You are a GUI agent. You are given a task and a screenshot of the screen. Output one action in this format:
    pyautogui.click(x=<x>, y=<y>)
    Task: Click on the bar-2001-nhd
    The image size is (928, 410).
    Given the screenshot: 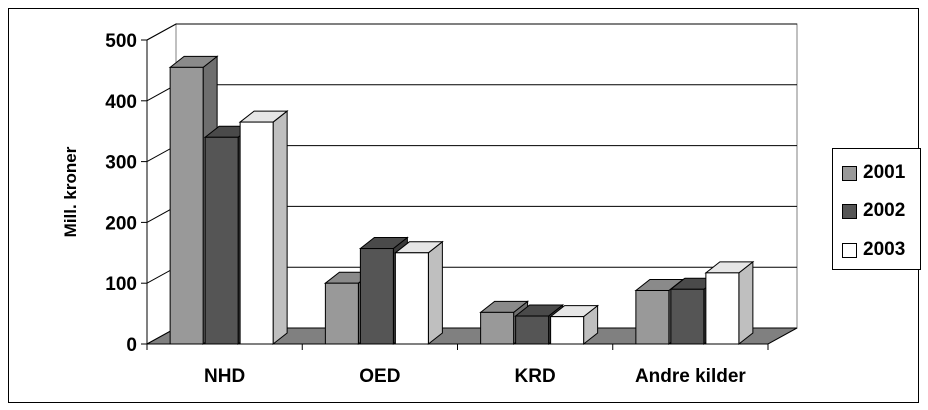 What is the action you would take?
    pyautogui.click(x=186, y=205)
    